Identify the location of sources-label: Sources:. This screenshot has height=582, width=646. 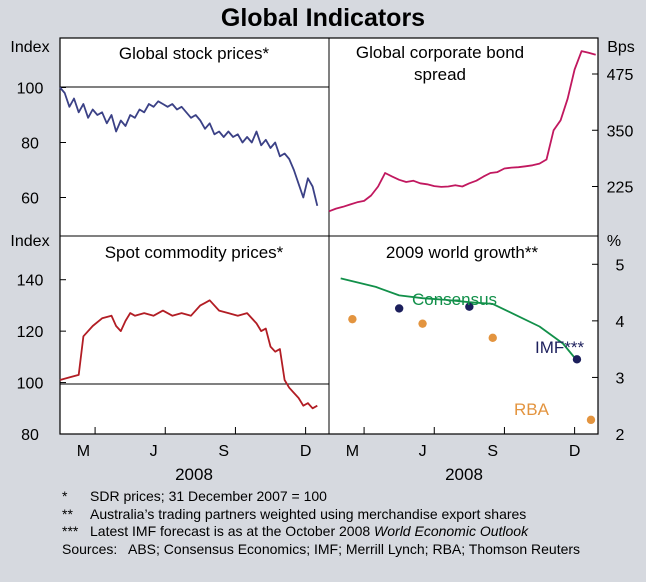
(90, 548).